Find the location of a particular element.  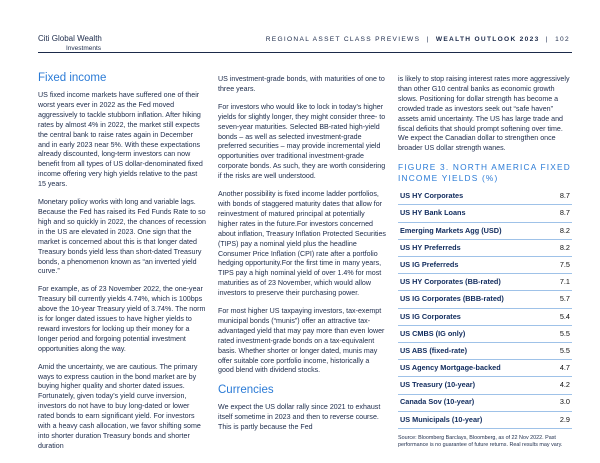

table-row: US HY Corporates 8.7 is located at coordinates (485, 197).